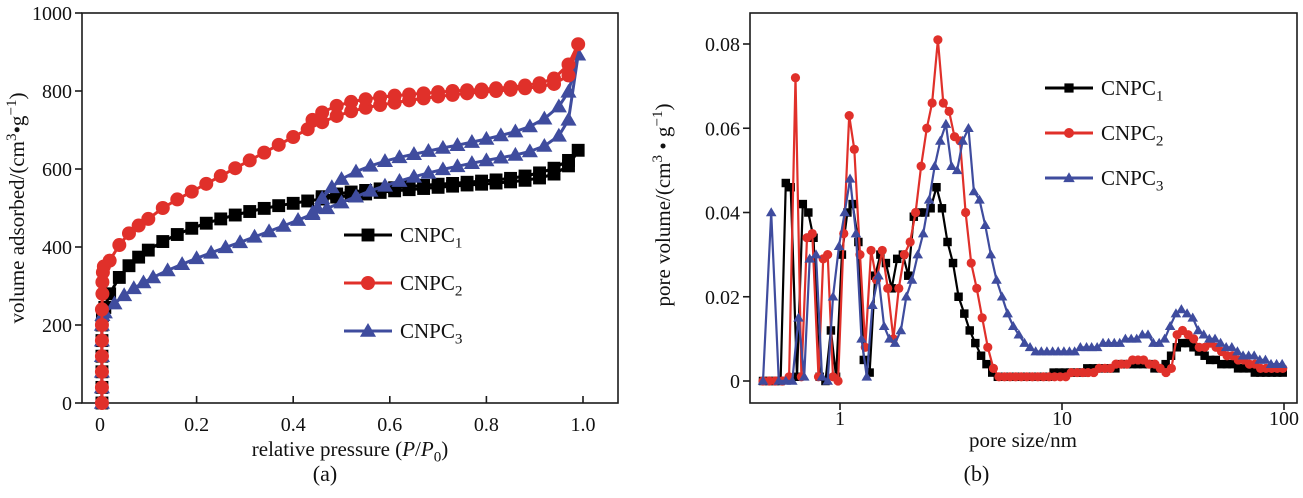 The image size is (1303, 498). I want to click on legend-b: CNPC1 CNPC2 CNPC3, so click(1104, 135).